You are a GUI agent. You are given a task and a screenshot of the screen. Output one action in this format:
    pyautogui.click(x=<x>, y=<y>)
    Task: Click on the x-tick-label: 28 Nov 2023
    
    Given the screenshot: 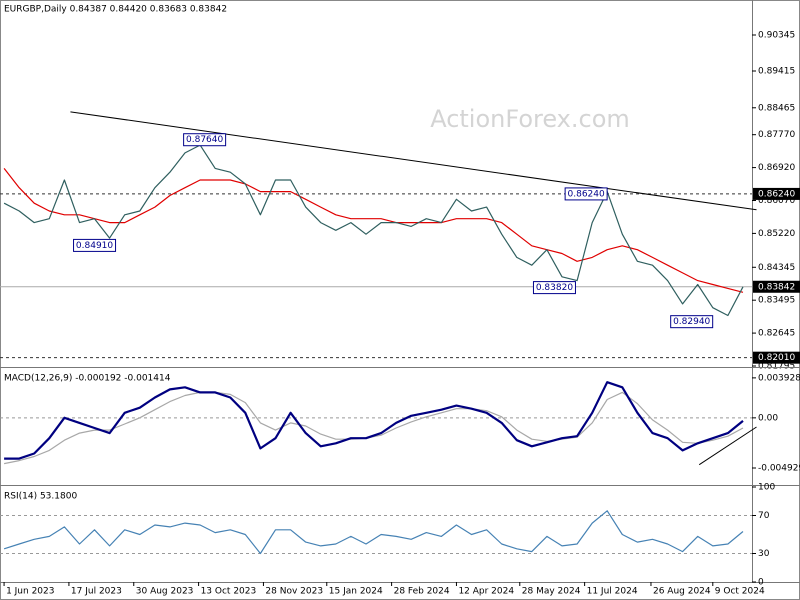 What is the action you would take?
    pyautogui.click(x=294, y=592)
    